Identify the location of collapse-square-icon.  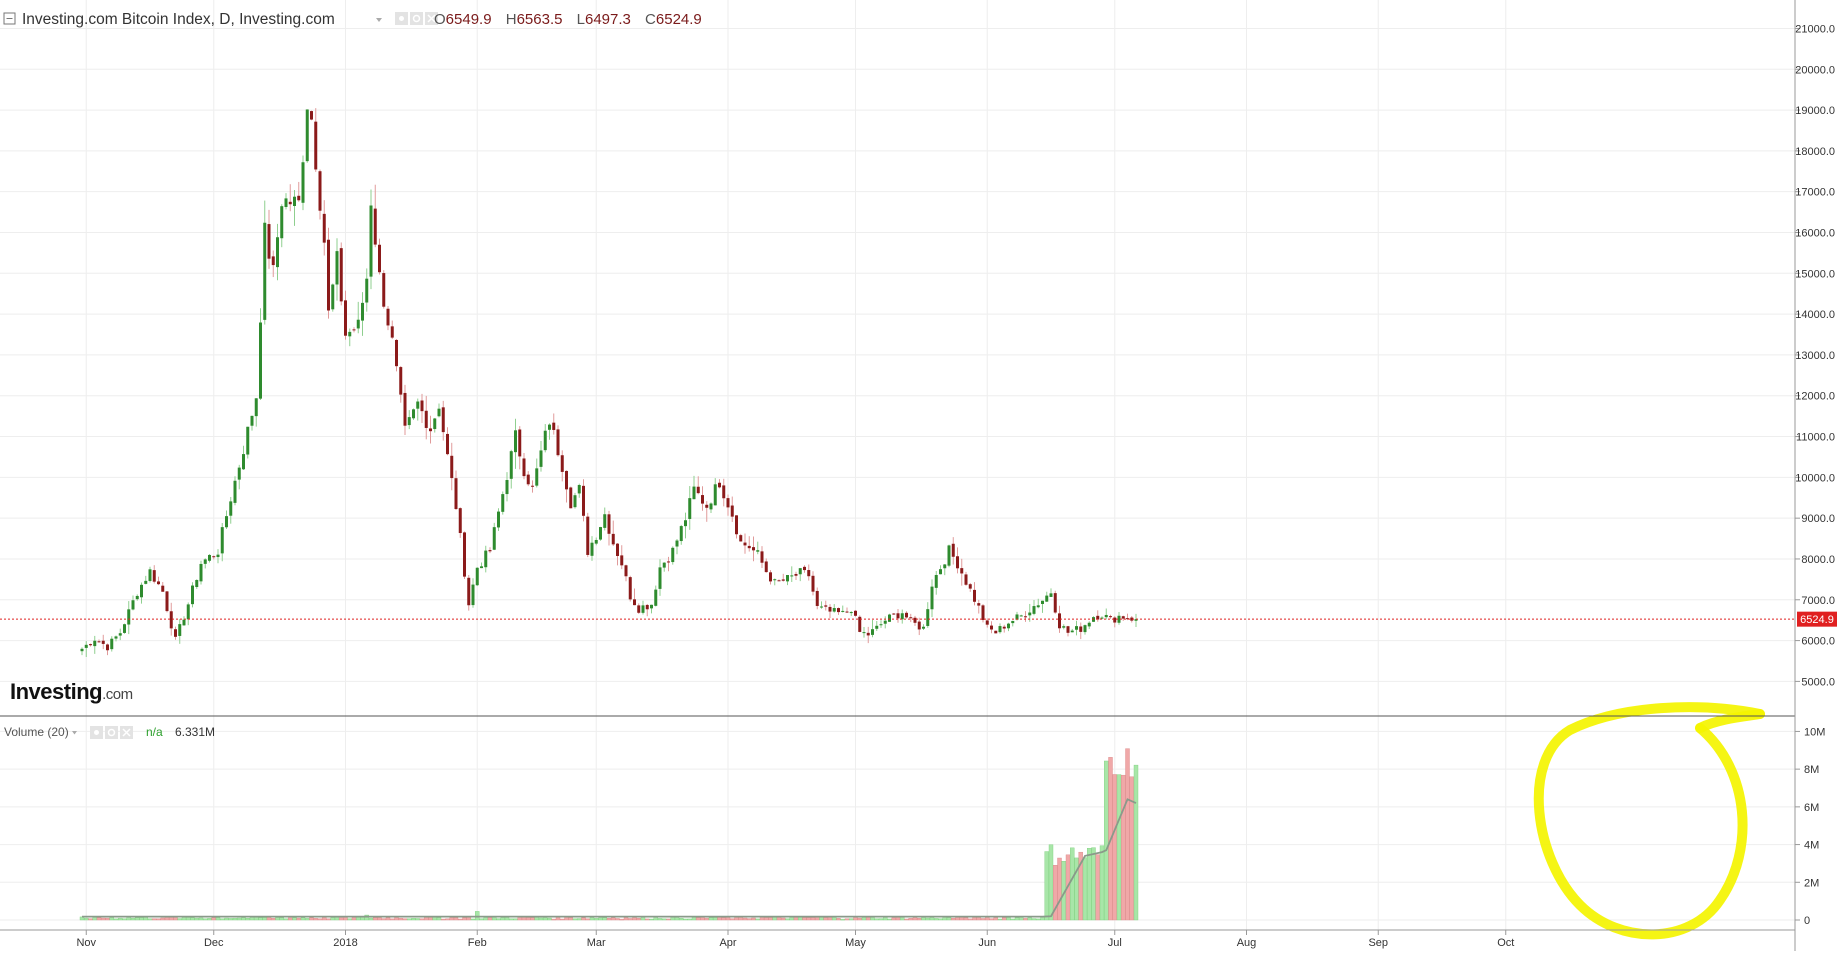
(9, 18).